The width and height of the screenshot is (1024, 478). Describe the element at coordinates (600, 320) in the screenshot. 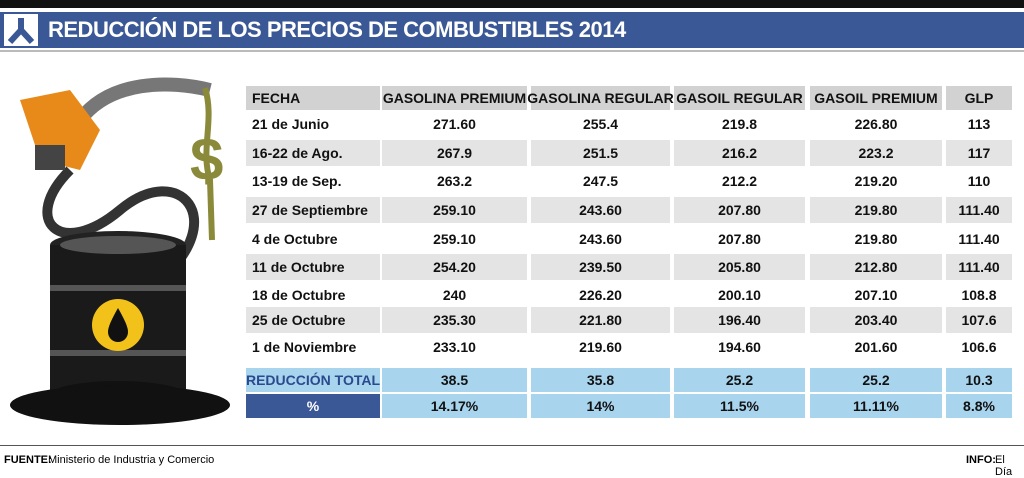

I see `price-cell: 221.80` at that location.